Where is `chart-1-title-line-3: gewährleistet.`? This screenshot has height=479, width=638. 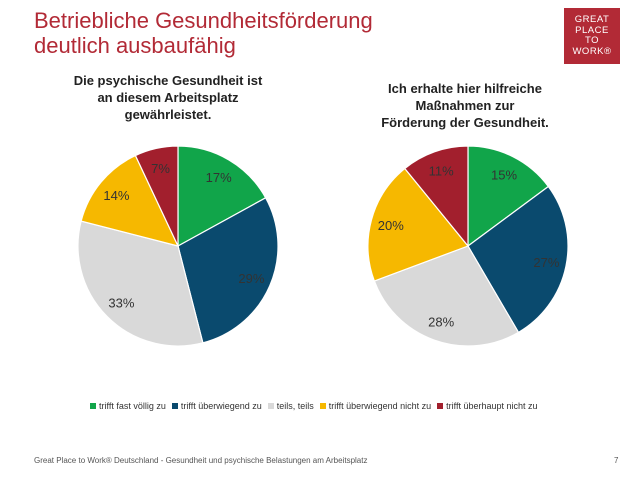
chart-1-title-line-3: gewährleistet. is located at coordinates (168, 114).